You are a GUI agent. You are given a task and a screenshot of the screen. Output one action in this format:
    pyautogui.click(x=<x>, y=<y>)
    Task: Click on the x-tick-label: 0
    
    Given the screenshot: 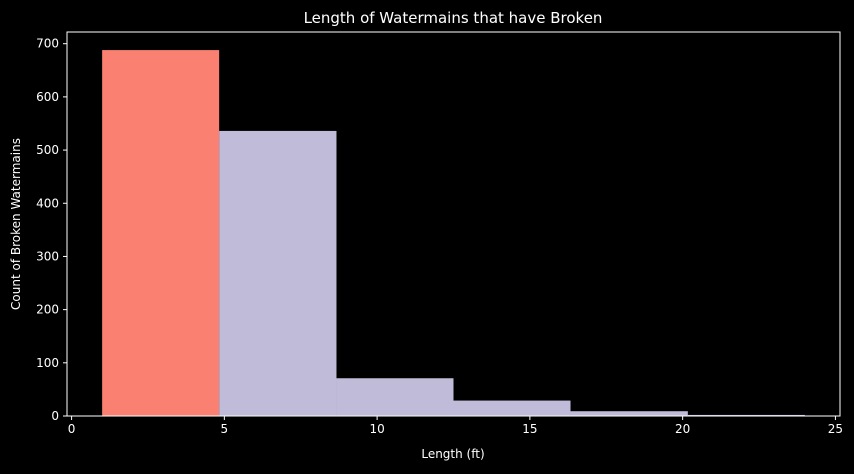 What is the action you would take?
    pyautogui.click(x=72, y=429)
    